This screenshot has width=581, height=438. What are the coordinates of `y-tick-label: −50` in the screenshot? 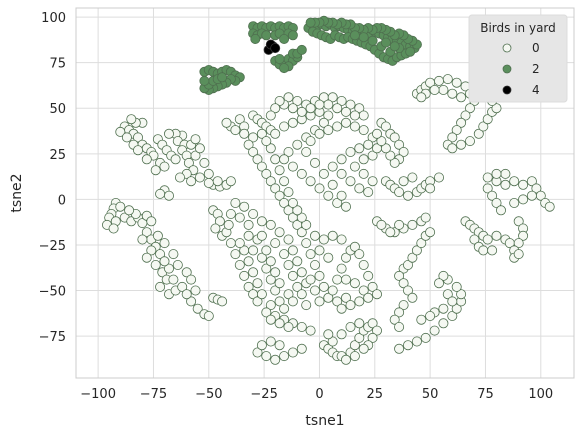 It's located at (52, 292).